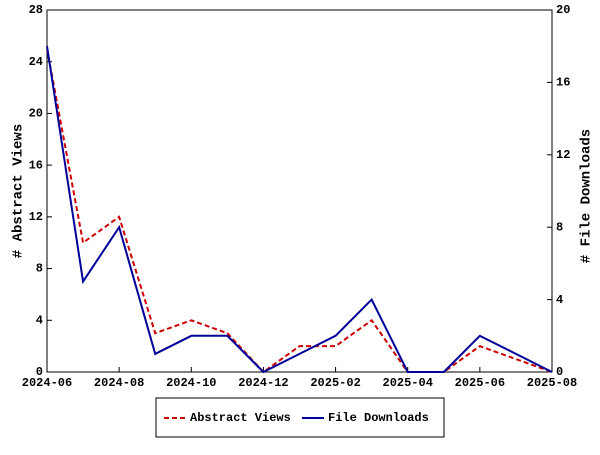 Image resolution: width=600 pixels, height=455 pixels. Describe the element at coordinates (559, 227) in the screenshot. I see `y2-tick-label: 8` at that location.